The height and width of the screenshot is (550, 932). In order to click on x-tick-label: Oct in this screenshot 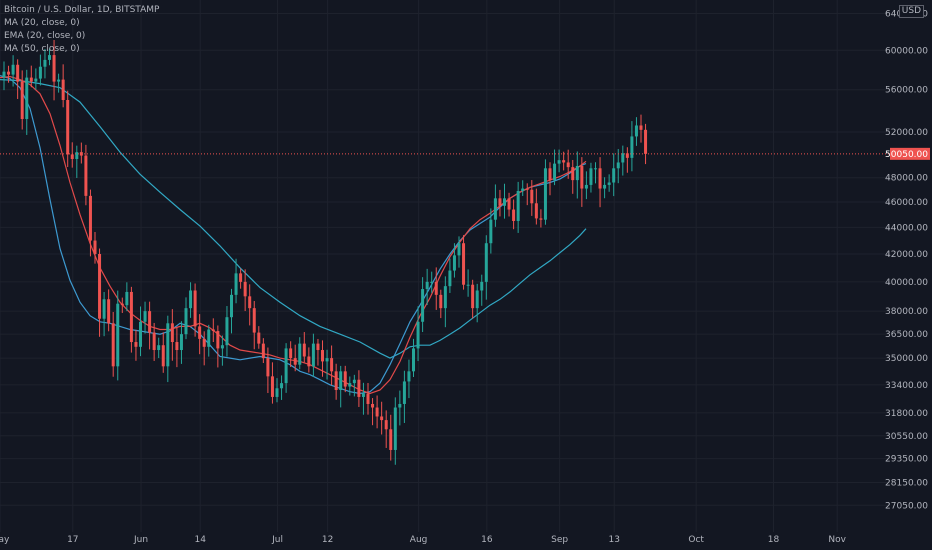, I will do `click(696, 540)`.